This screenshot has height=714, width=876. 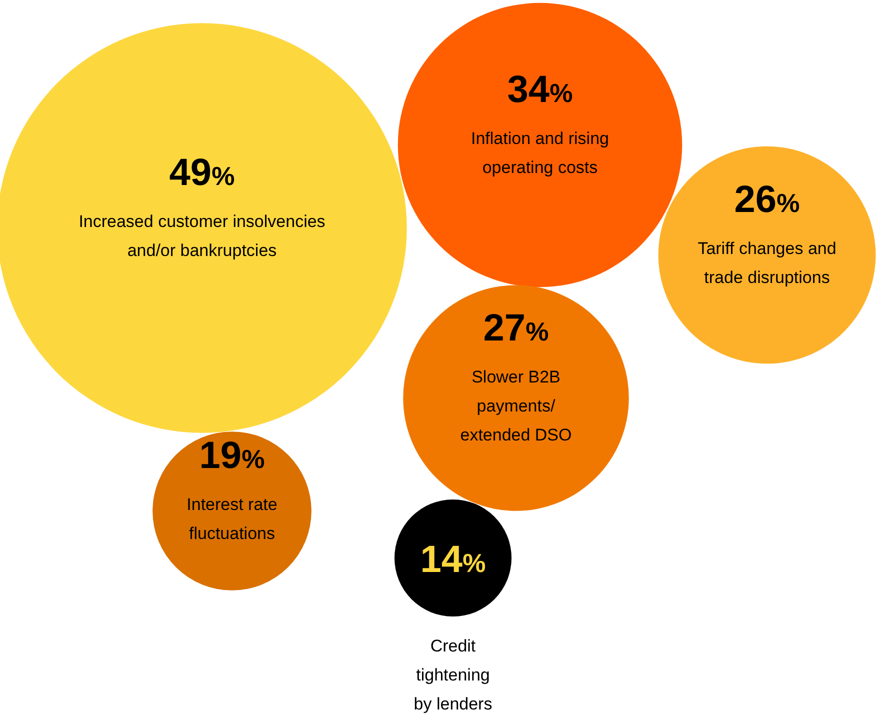 What do you see at coordinates (232, 519) in the screenshot?
I see `category-label: Interest rate fluctuations` at bounding box center [232, 519].